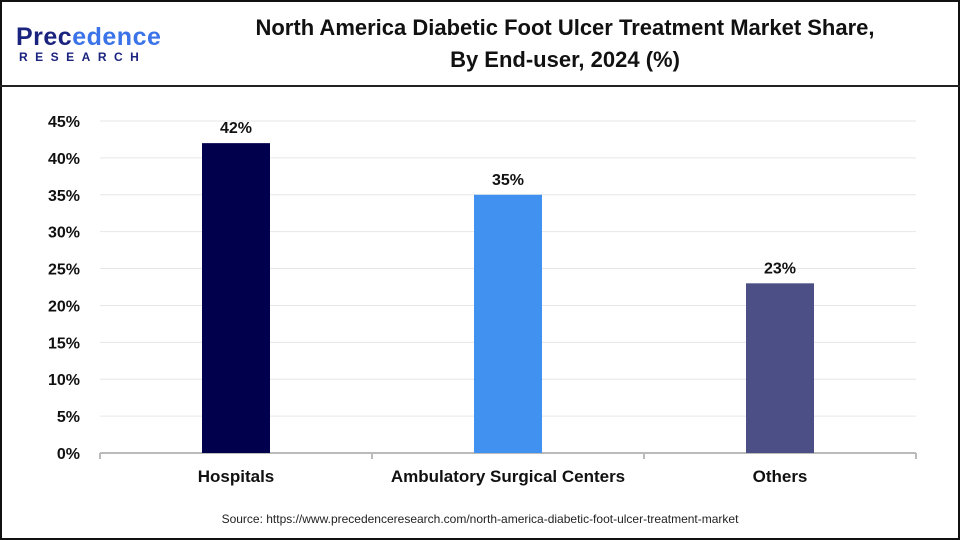 The height and width of the screenshot is (540, 960). I want to click on header-divider, so click(480, 86).